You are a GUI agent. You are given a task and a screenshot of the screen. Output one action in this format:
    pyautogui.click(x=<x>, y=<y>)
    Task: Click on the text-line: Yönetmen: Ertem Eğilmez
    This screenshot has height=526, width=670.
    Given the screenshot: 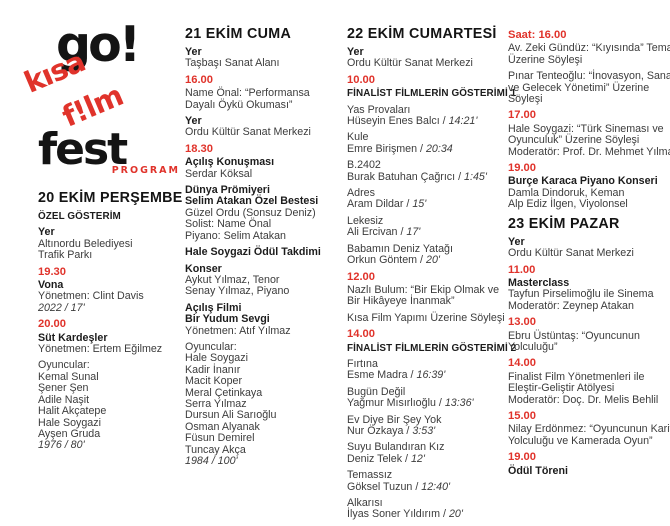 What is the action you would take?
    pyautogui.click(x=100, y=349)
    